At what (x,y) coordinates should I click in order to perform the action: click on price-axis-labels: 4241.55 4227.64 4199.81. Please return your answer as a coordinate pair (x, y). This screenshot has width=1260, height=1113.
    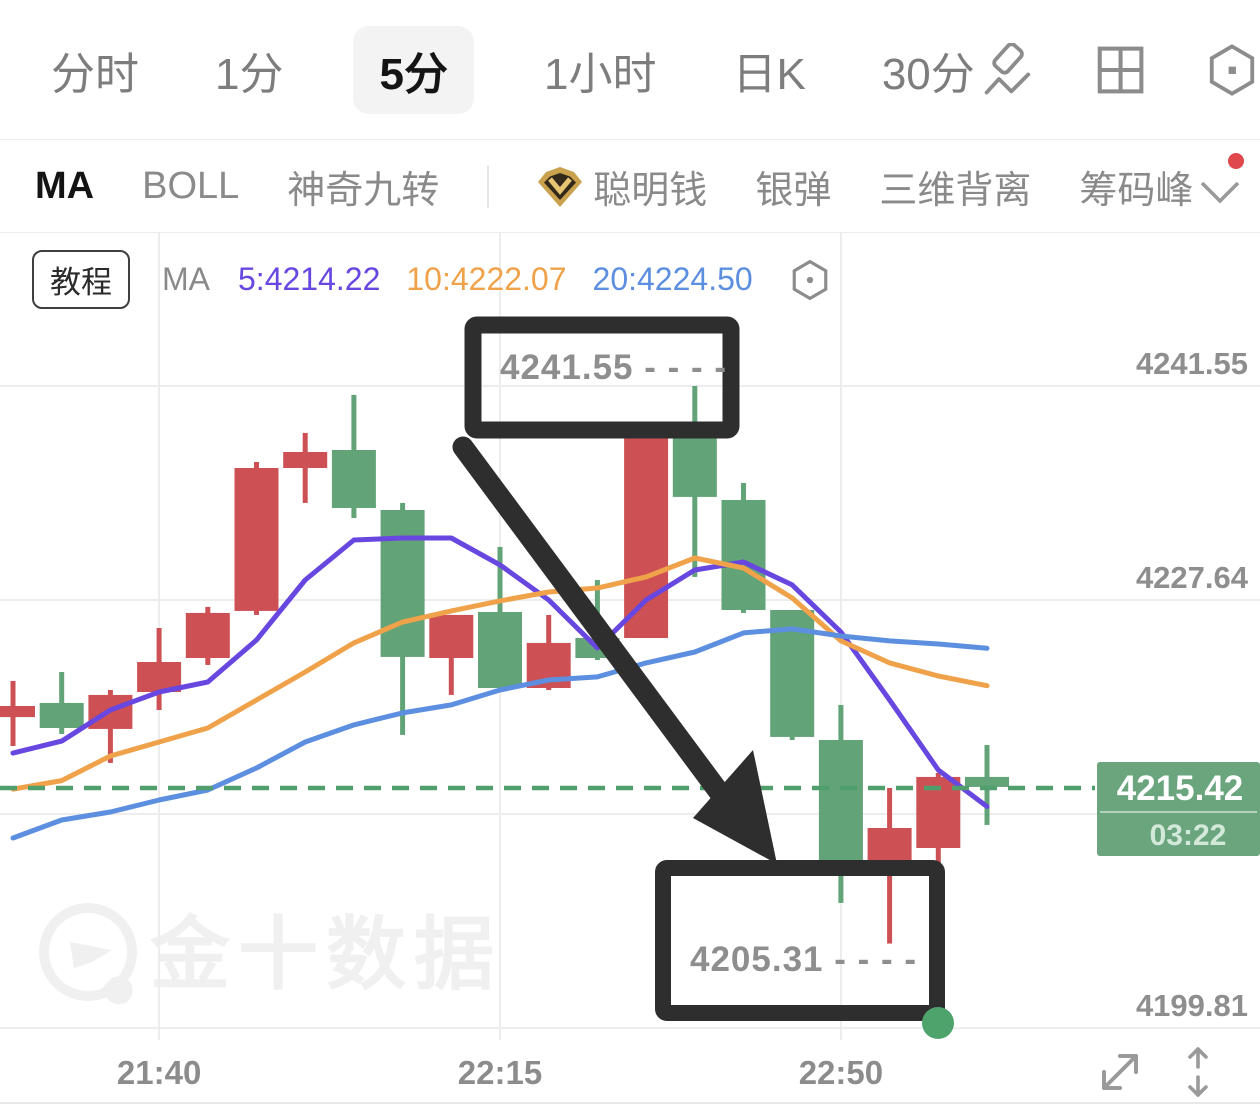
    Looking at the image, I should click on (1192, 684).